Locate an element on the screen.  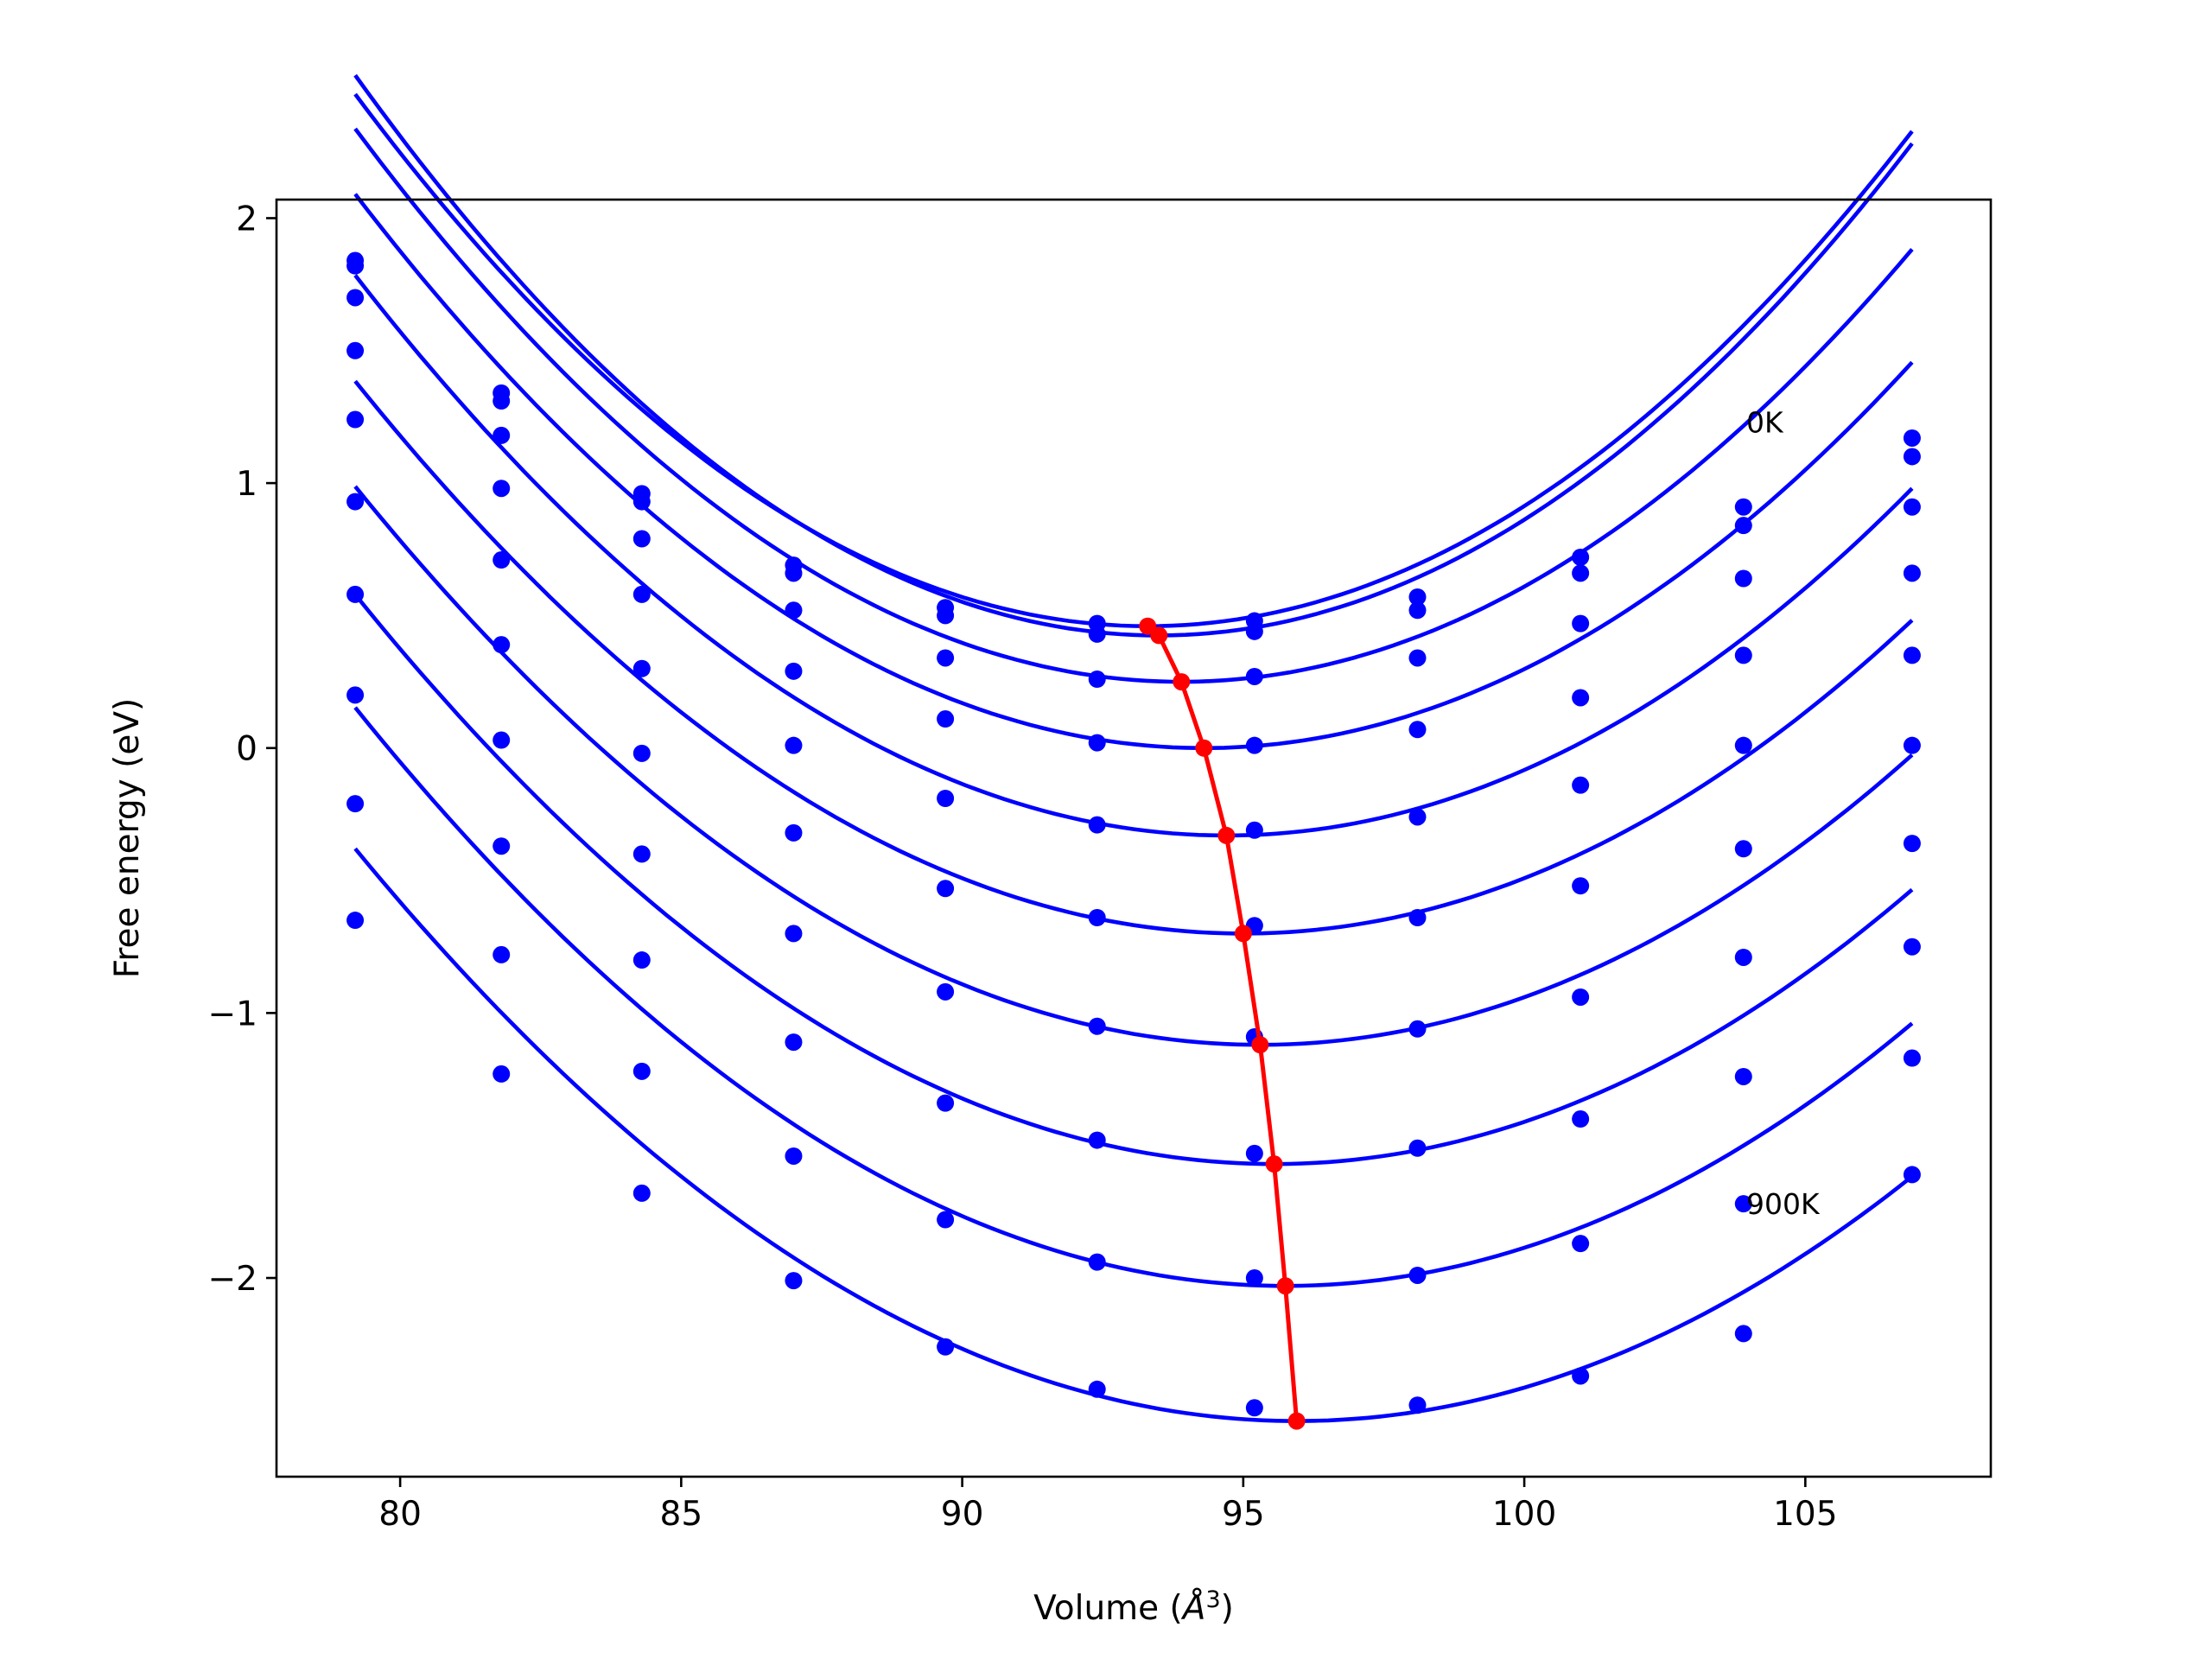
x-tick-label: 100 is located at coordinates (1524, 1514).